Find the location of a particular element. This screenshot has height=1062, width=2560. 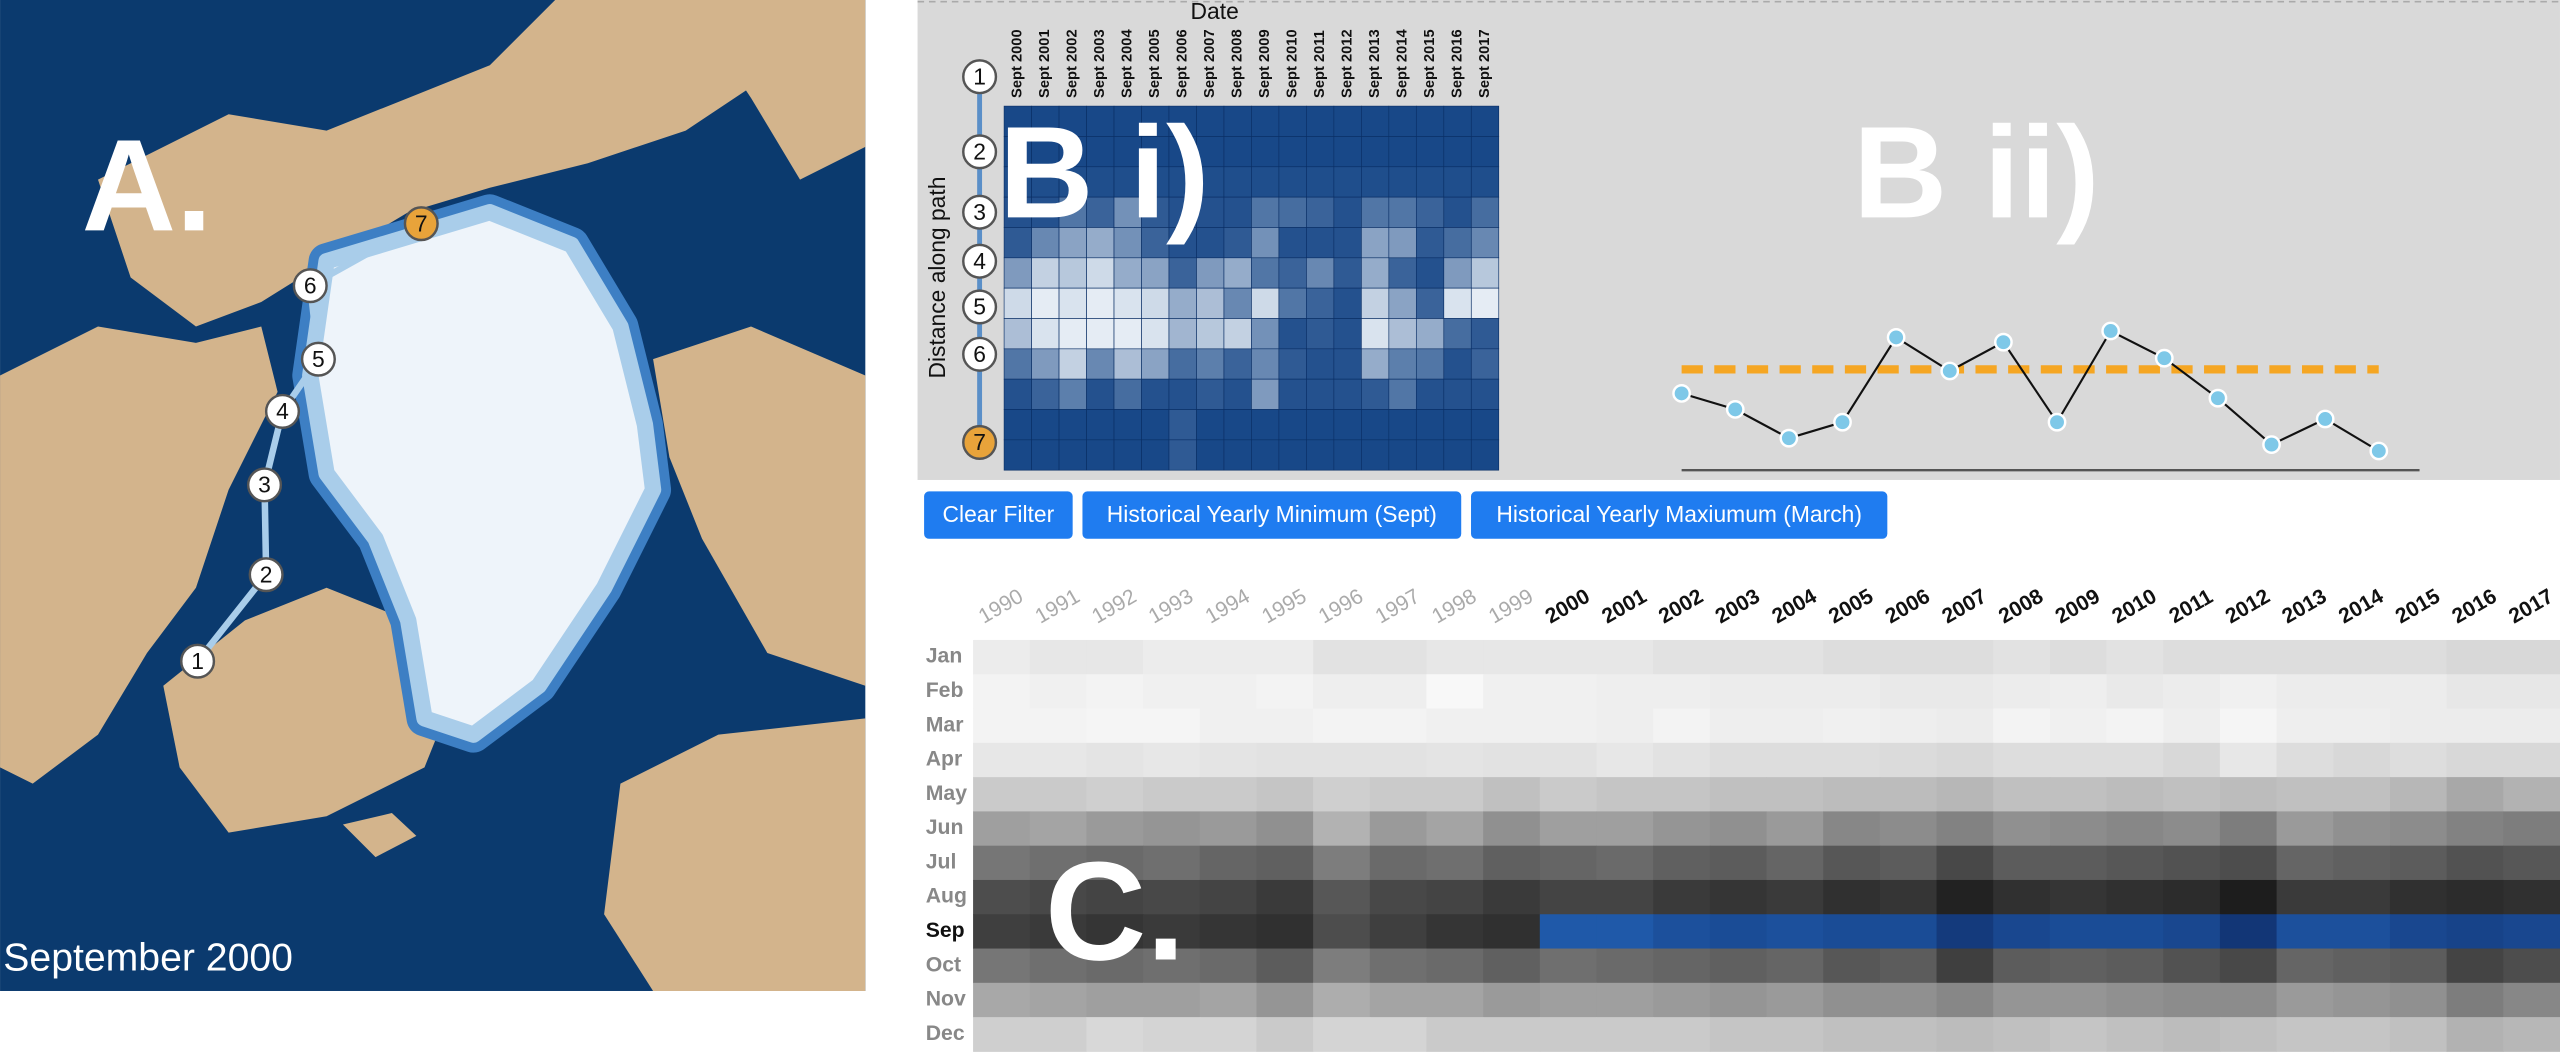

path-node-label: 7 is located at coordinates (421, 223).